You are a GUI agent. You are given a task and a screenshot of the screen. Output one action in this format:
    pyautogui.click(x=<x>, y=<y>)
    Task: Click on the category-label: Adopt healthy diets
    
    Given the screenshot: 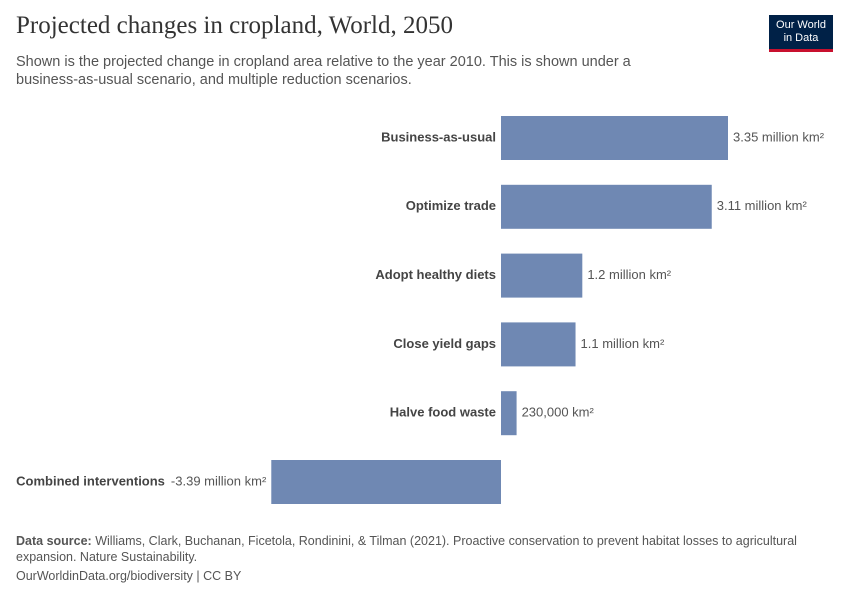 What is the action you would take?
    pyautogui.click(x=435, y=274)
    